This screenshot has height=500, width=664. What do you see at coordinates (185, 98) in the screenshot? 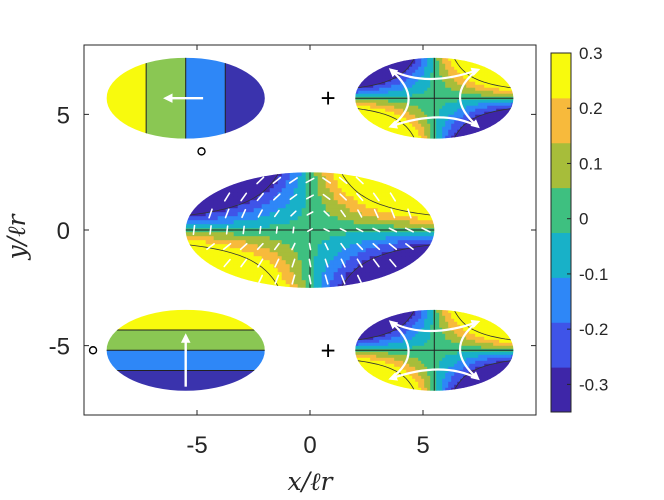
I see `panel-top-left` at bounding box center [185, 98].